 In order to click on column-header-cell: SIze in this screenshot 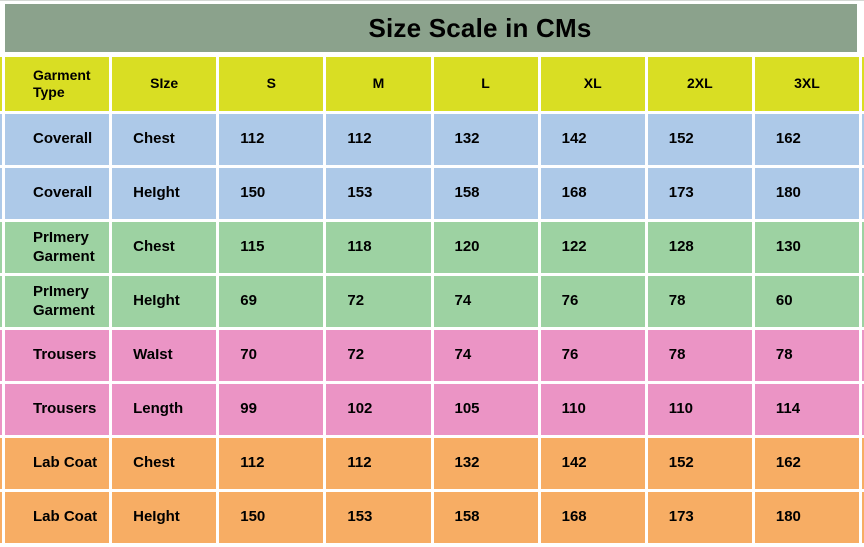, I will do `click(164, 84)`.